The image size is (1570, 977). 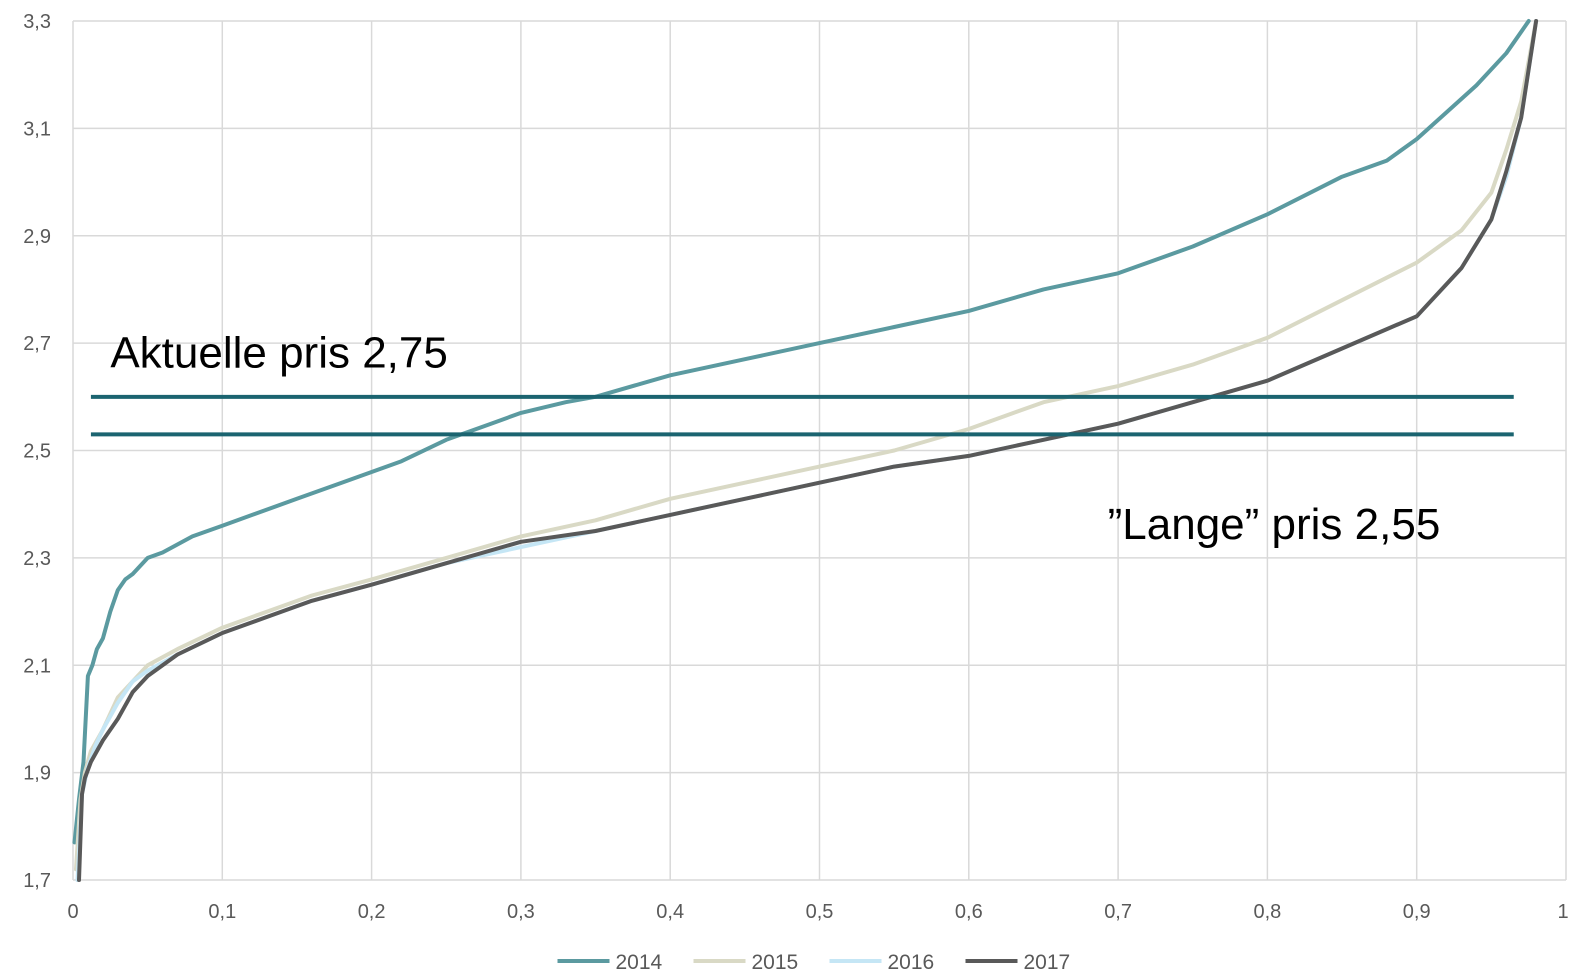 I want to click on y-tick-label: 2,1, so click(x=37, y=666).